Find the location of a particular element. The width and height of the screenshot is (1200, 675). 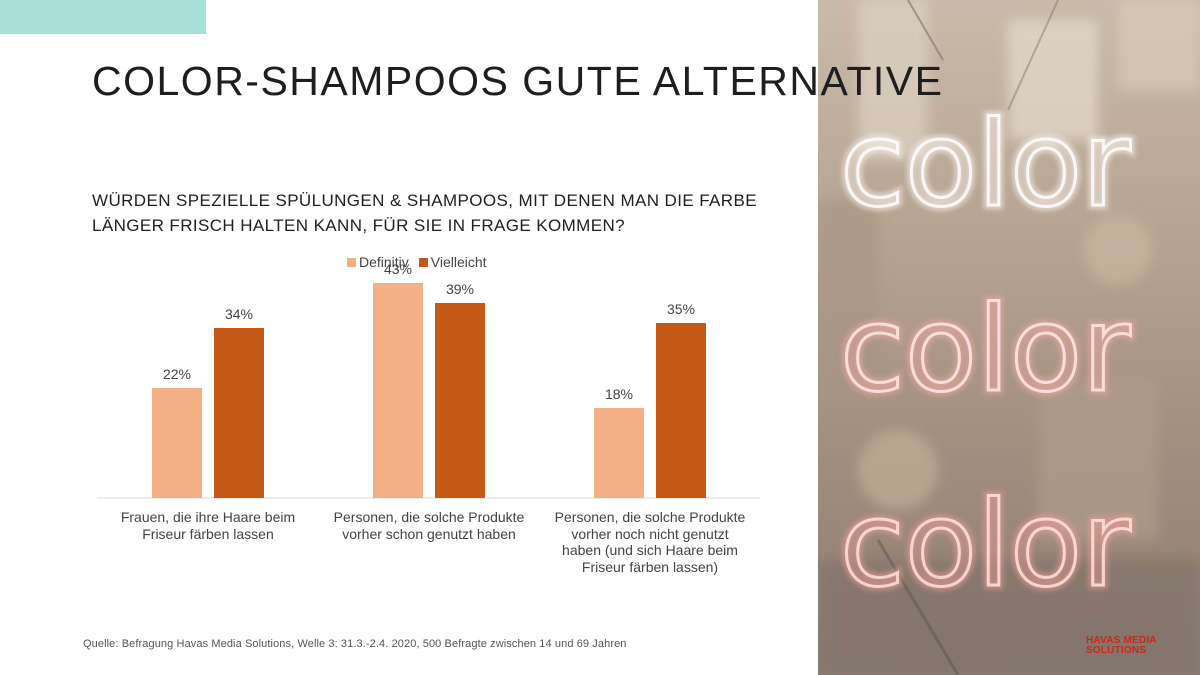

neon-word-1: color is located at coordinates (985, 164).